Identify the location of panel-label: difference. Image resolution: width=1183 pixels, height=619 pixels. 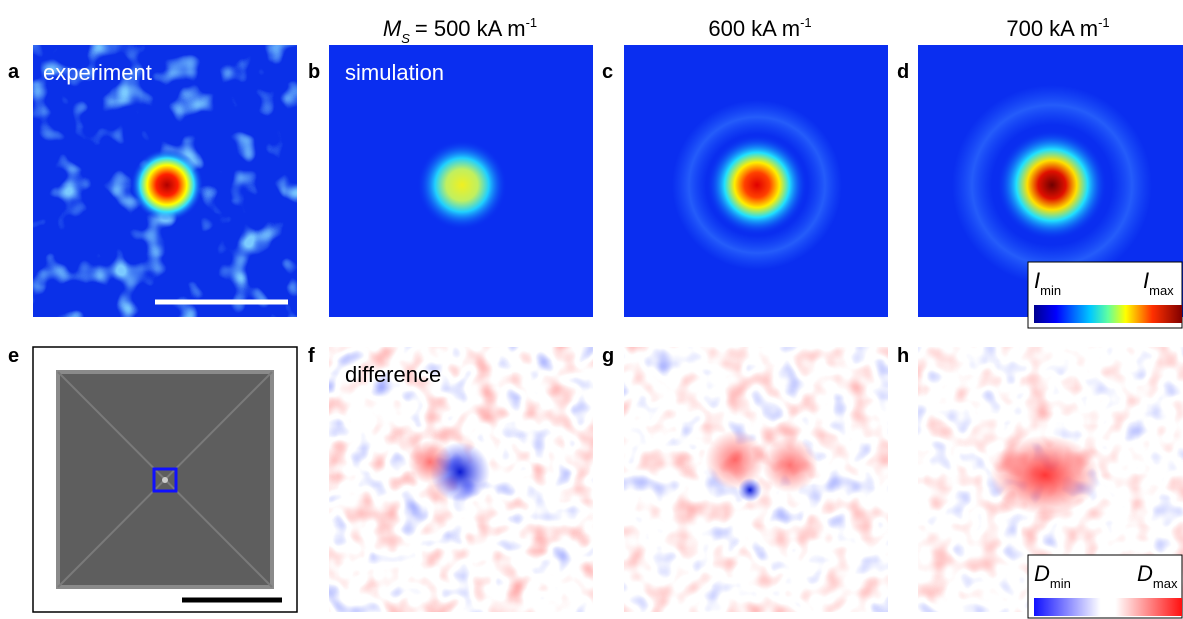
(393, 374).